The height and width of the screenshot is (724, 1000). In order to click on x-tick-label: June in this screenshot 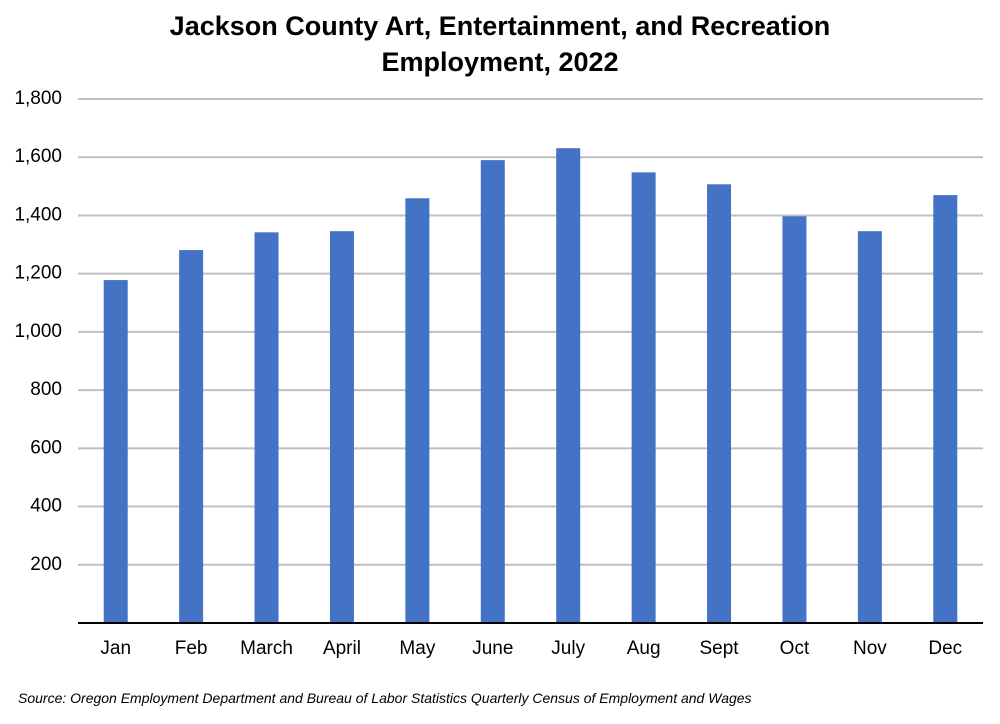, I will do `click(492, 648)`.